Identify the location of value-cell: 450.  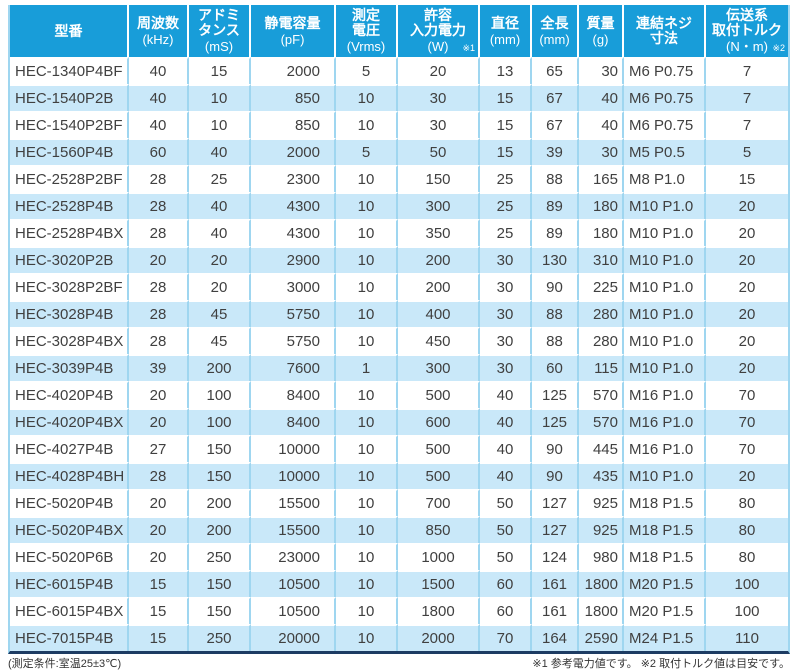
(439, 340).